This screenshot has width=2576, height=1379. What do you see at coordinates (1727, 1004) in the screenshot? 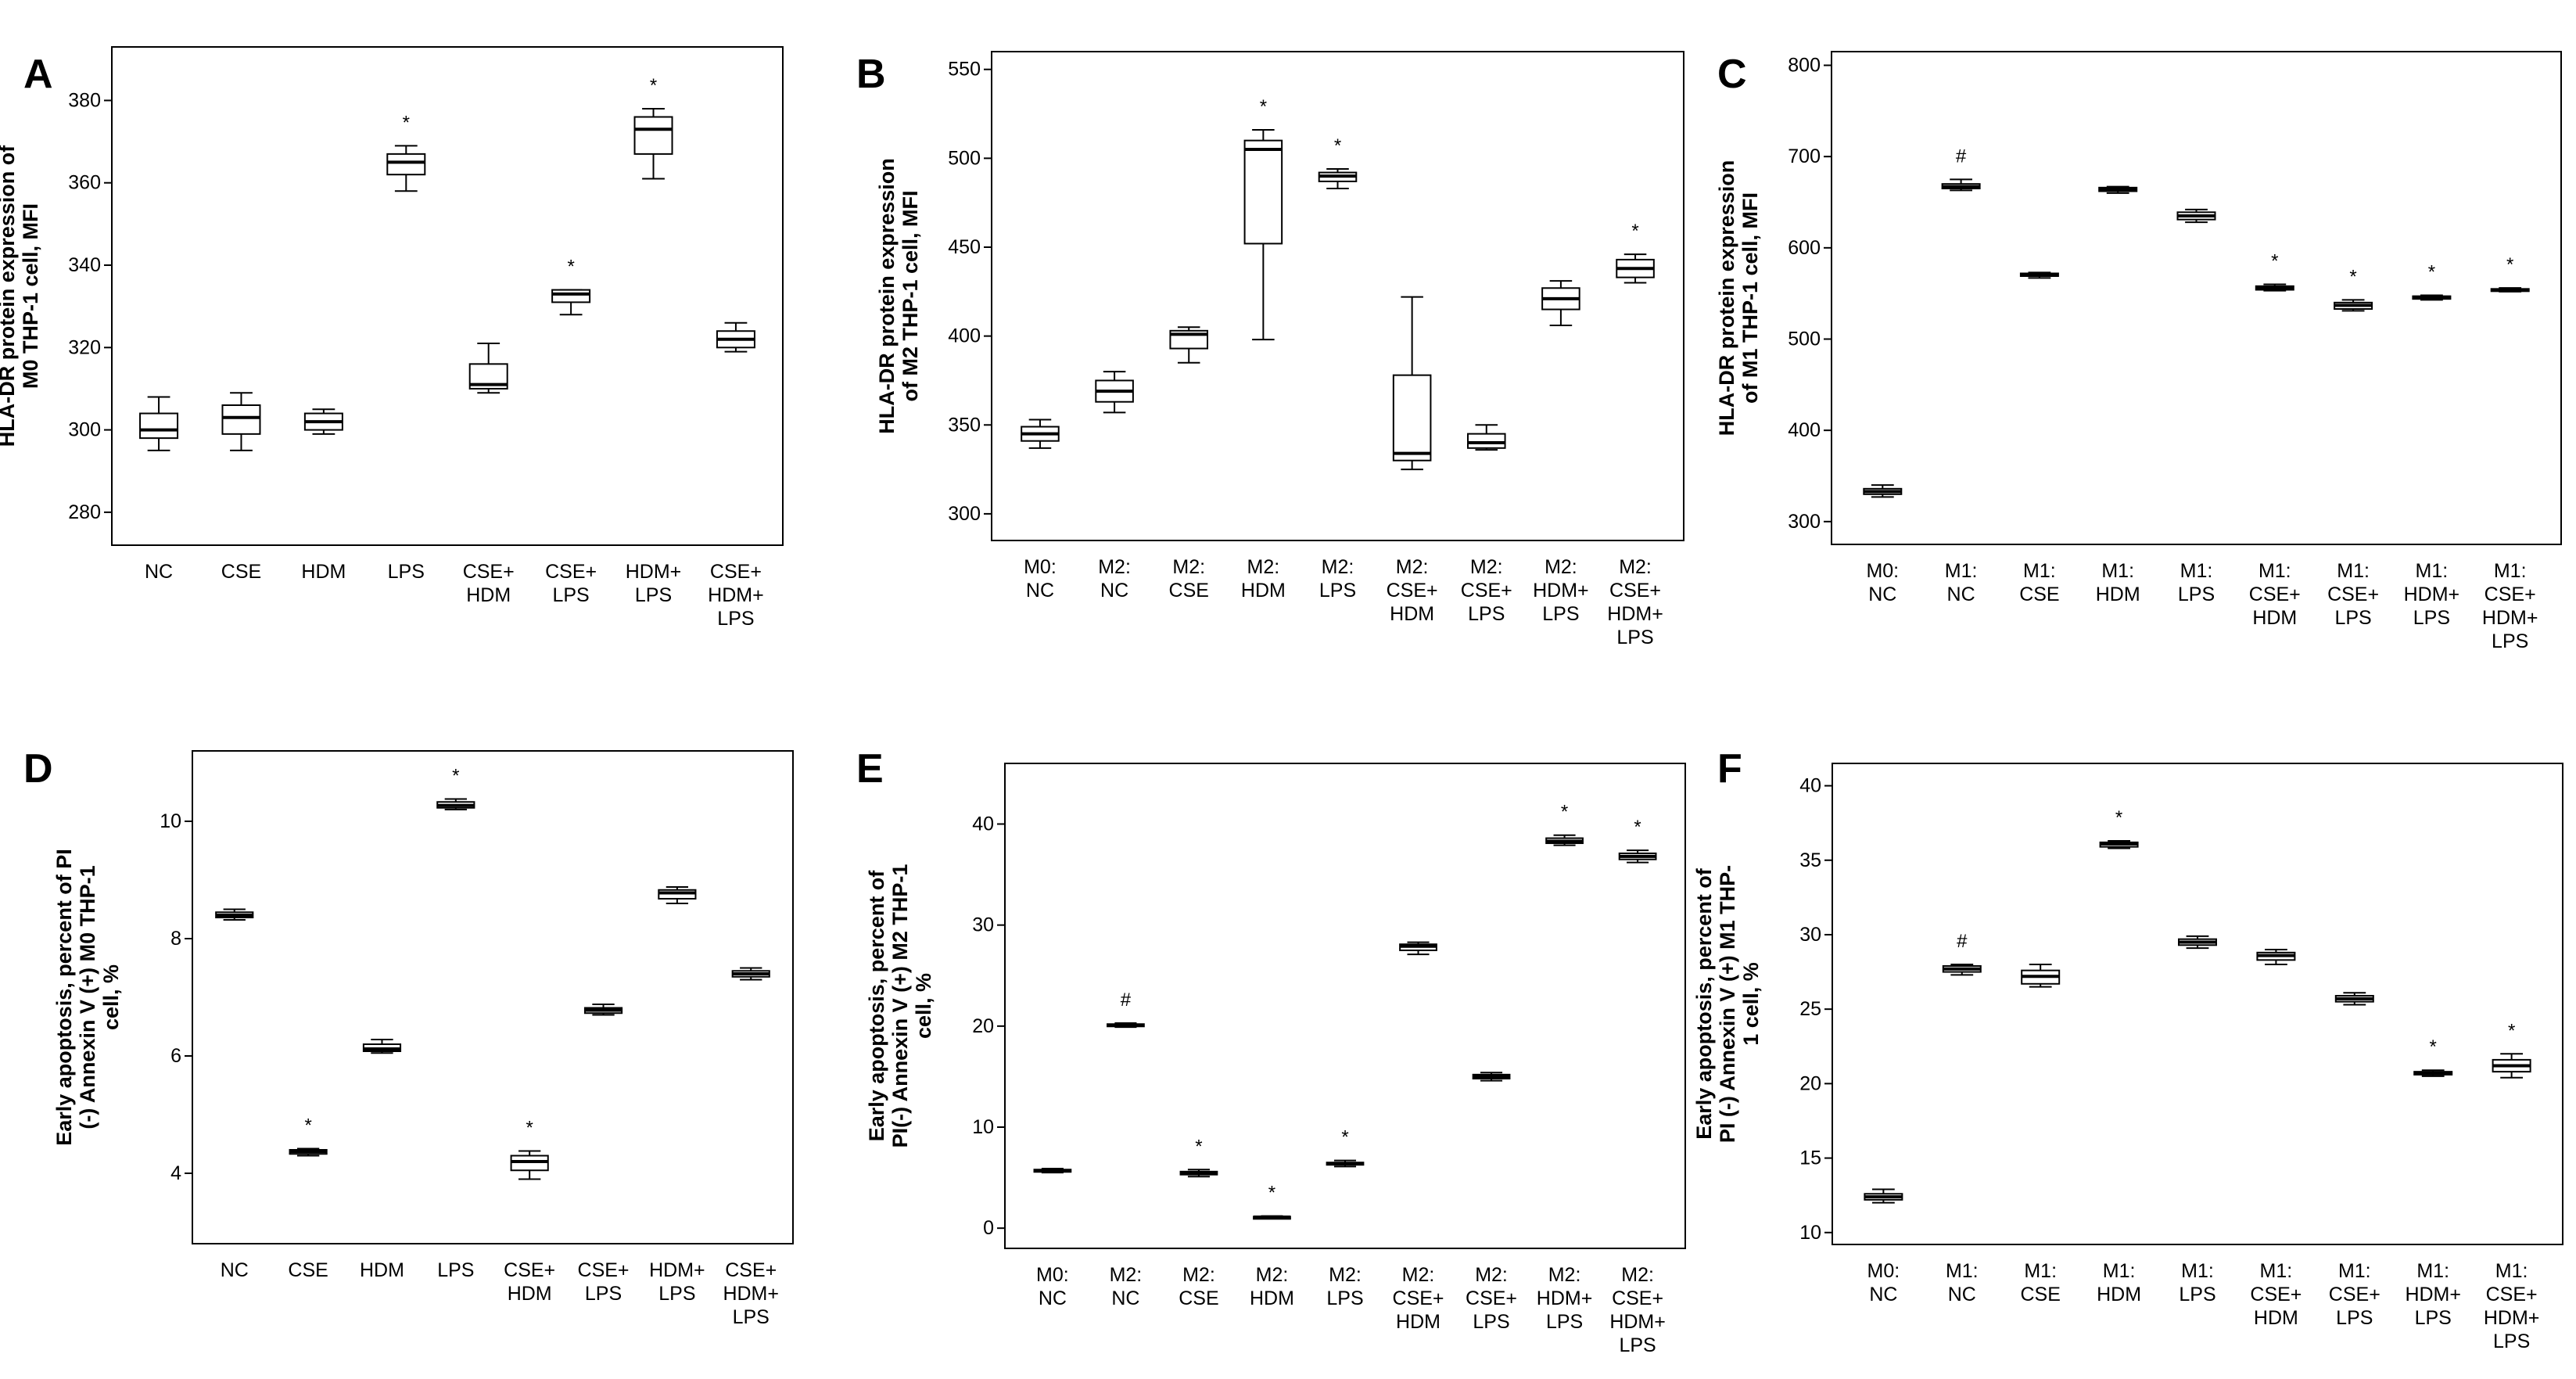
I see `y-axis-label-line: PI (-) Annexin V (+) M1 THP-` at bounding box center [1727, 1004].